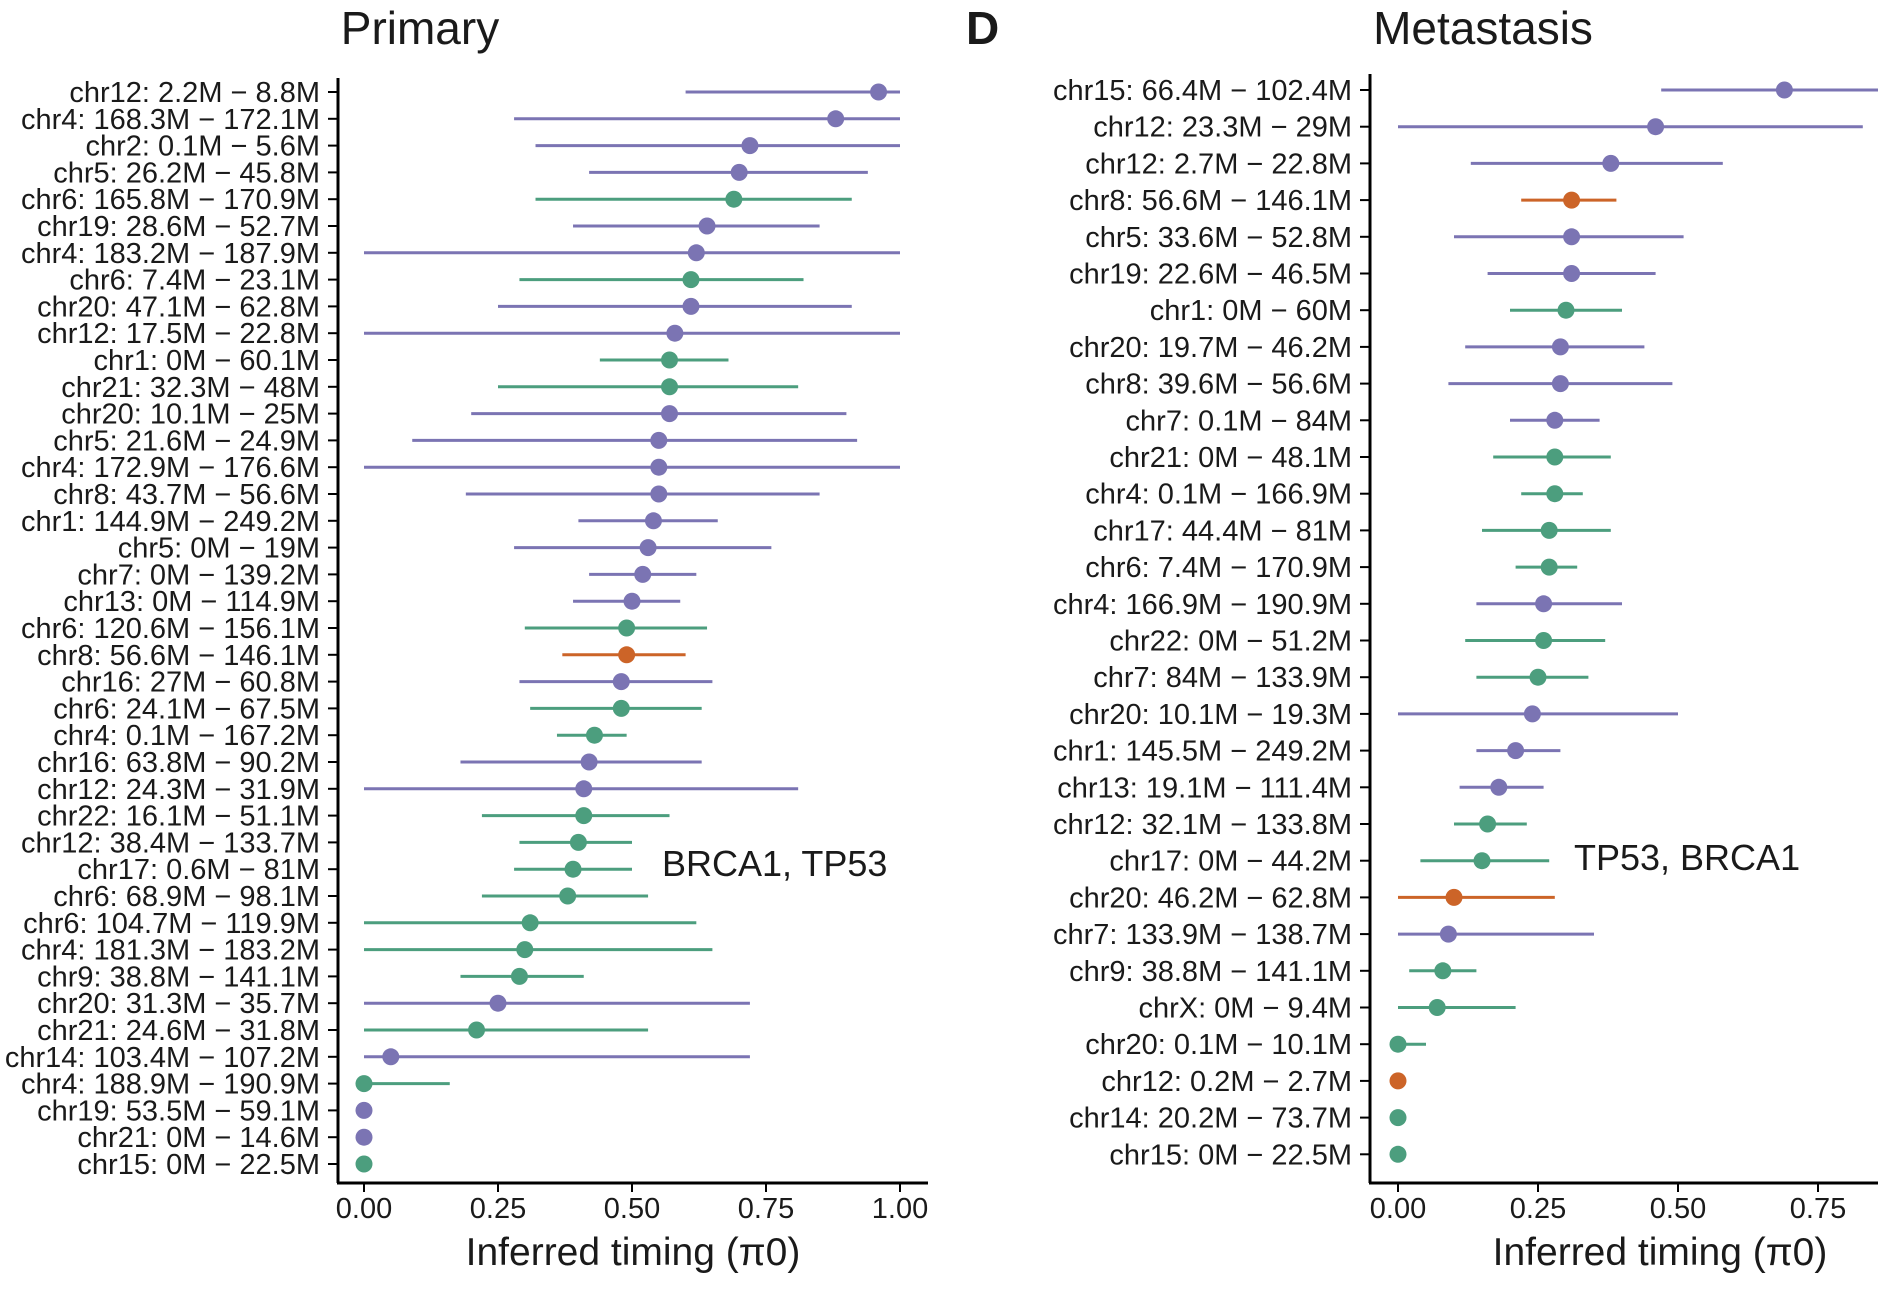 The width and height of the screenshot is (1878, 1294). I want to click on primary-row: chr6: 165.8M − 170.9M, so click(436, 200).